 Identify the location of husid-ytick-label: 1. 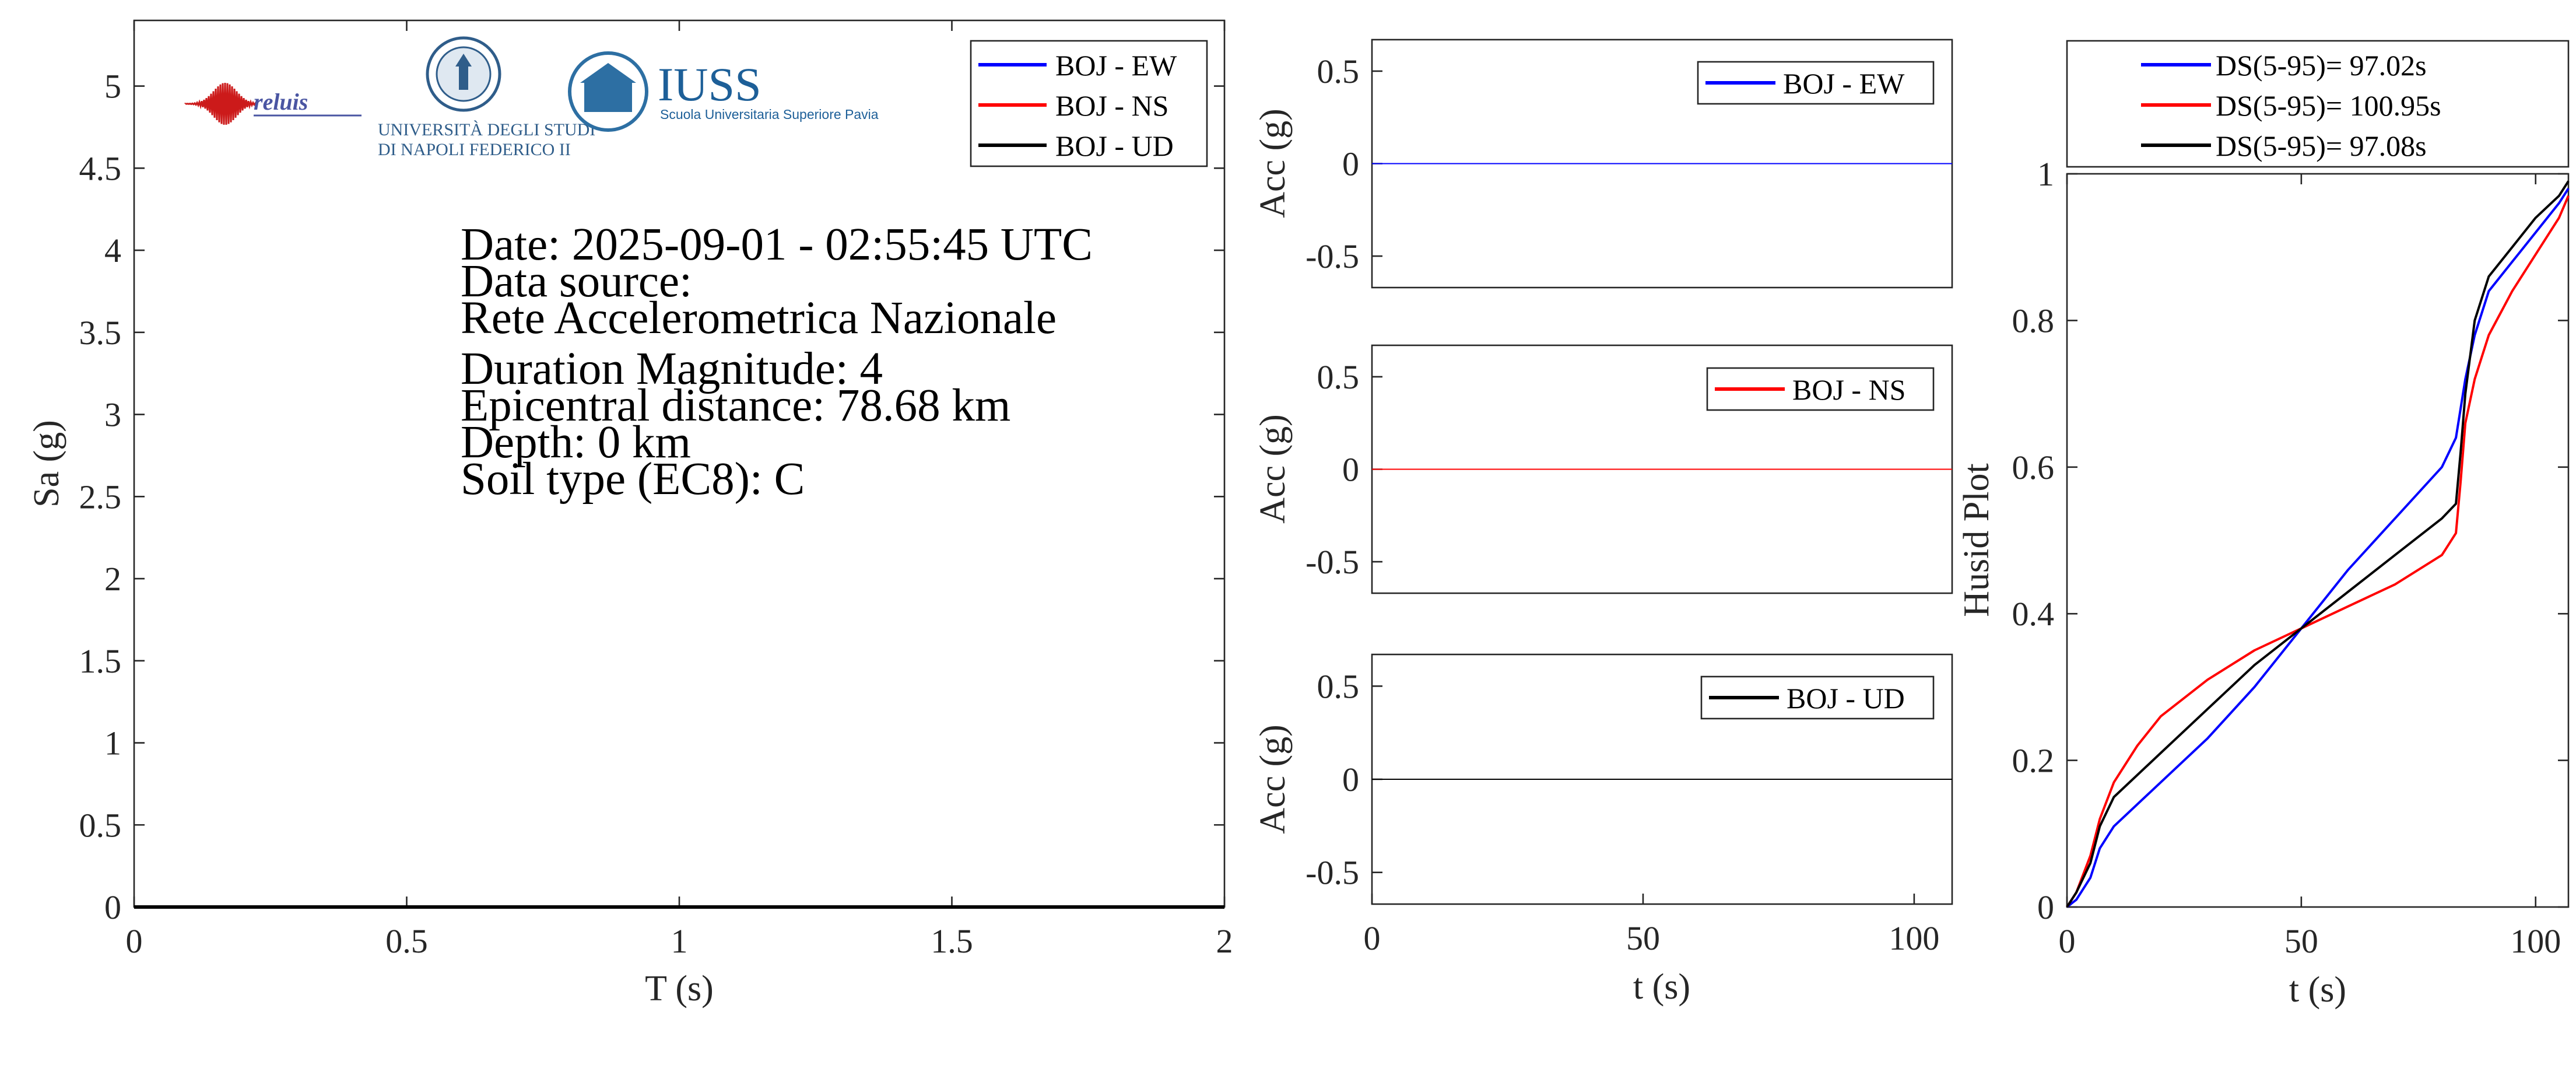
(2045, 174).